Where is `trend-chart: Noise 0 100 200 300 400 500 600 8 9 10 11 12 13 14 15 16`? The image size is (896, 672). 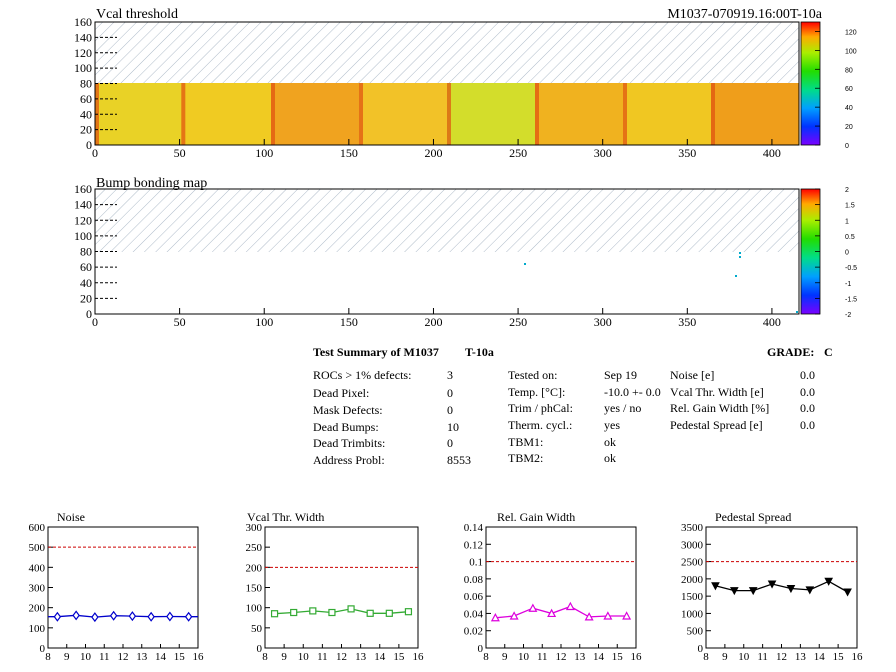
trend-chart: Noise 0 100 200 300 400 500 600 8 9 10 11 12 13 14 15 16 is located at coordinates (117, 586).